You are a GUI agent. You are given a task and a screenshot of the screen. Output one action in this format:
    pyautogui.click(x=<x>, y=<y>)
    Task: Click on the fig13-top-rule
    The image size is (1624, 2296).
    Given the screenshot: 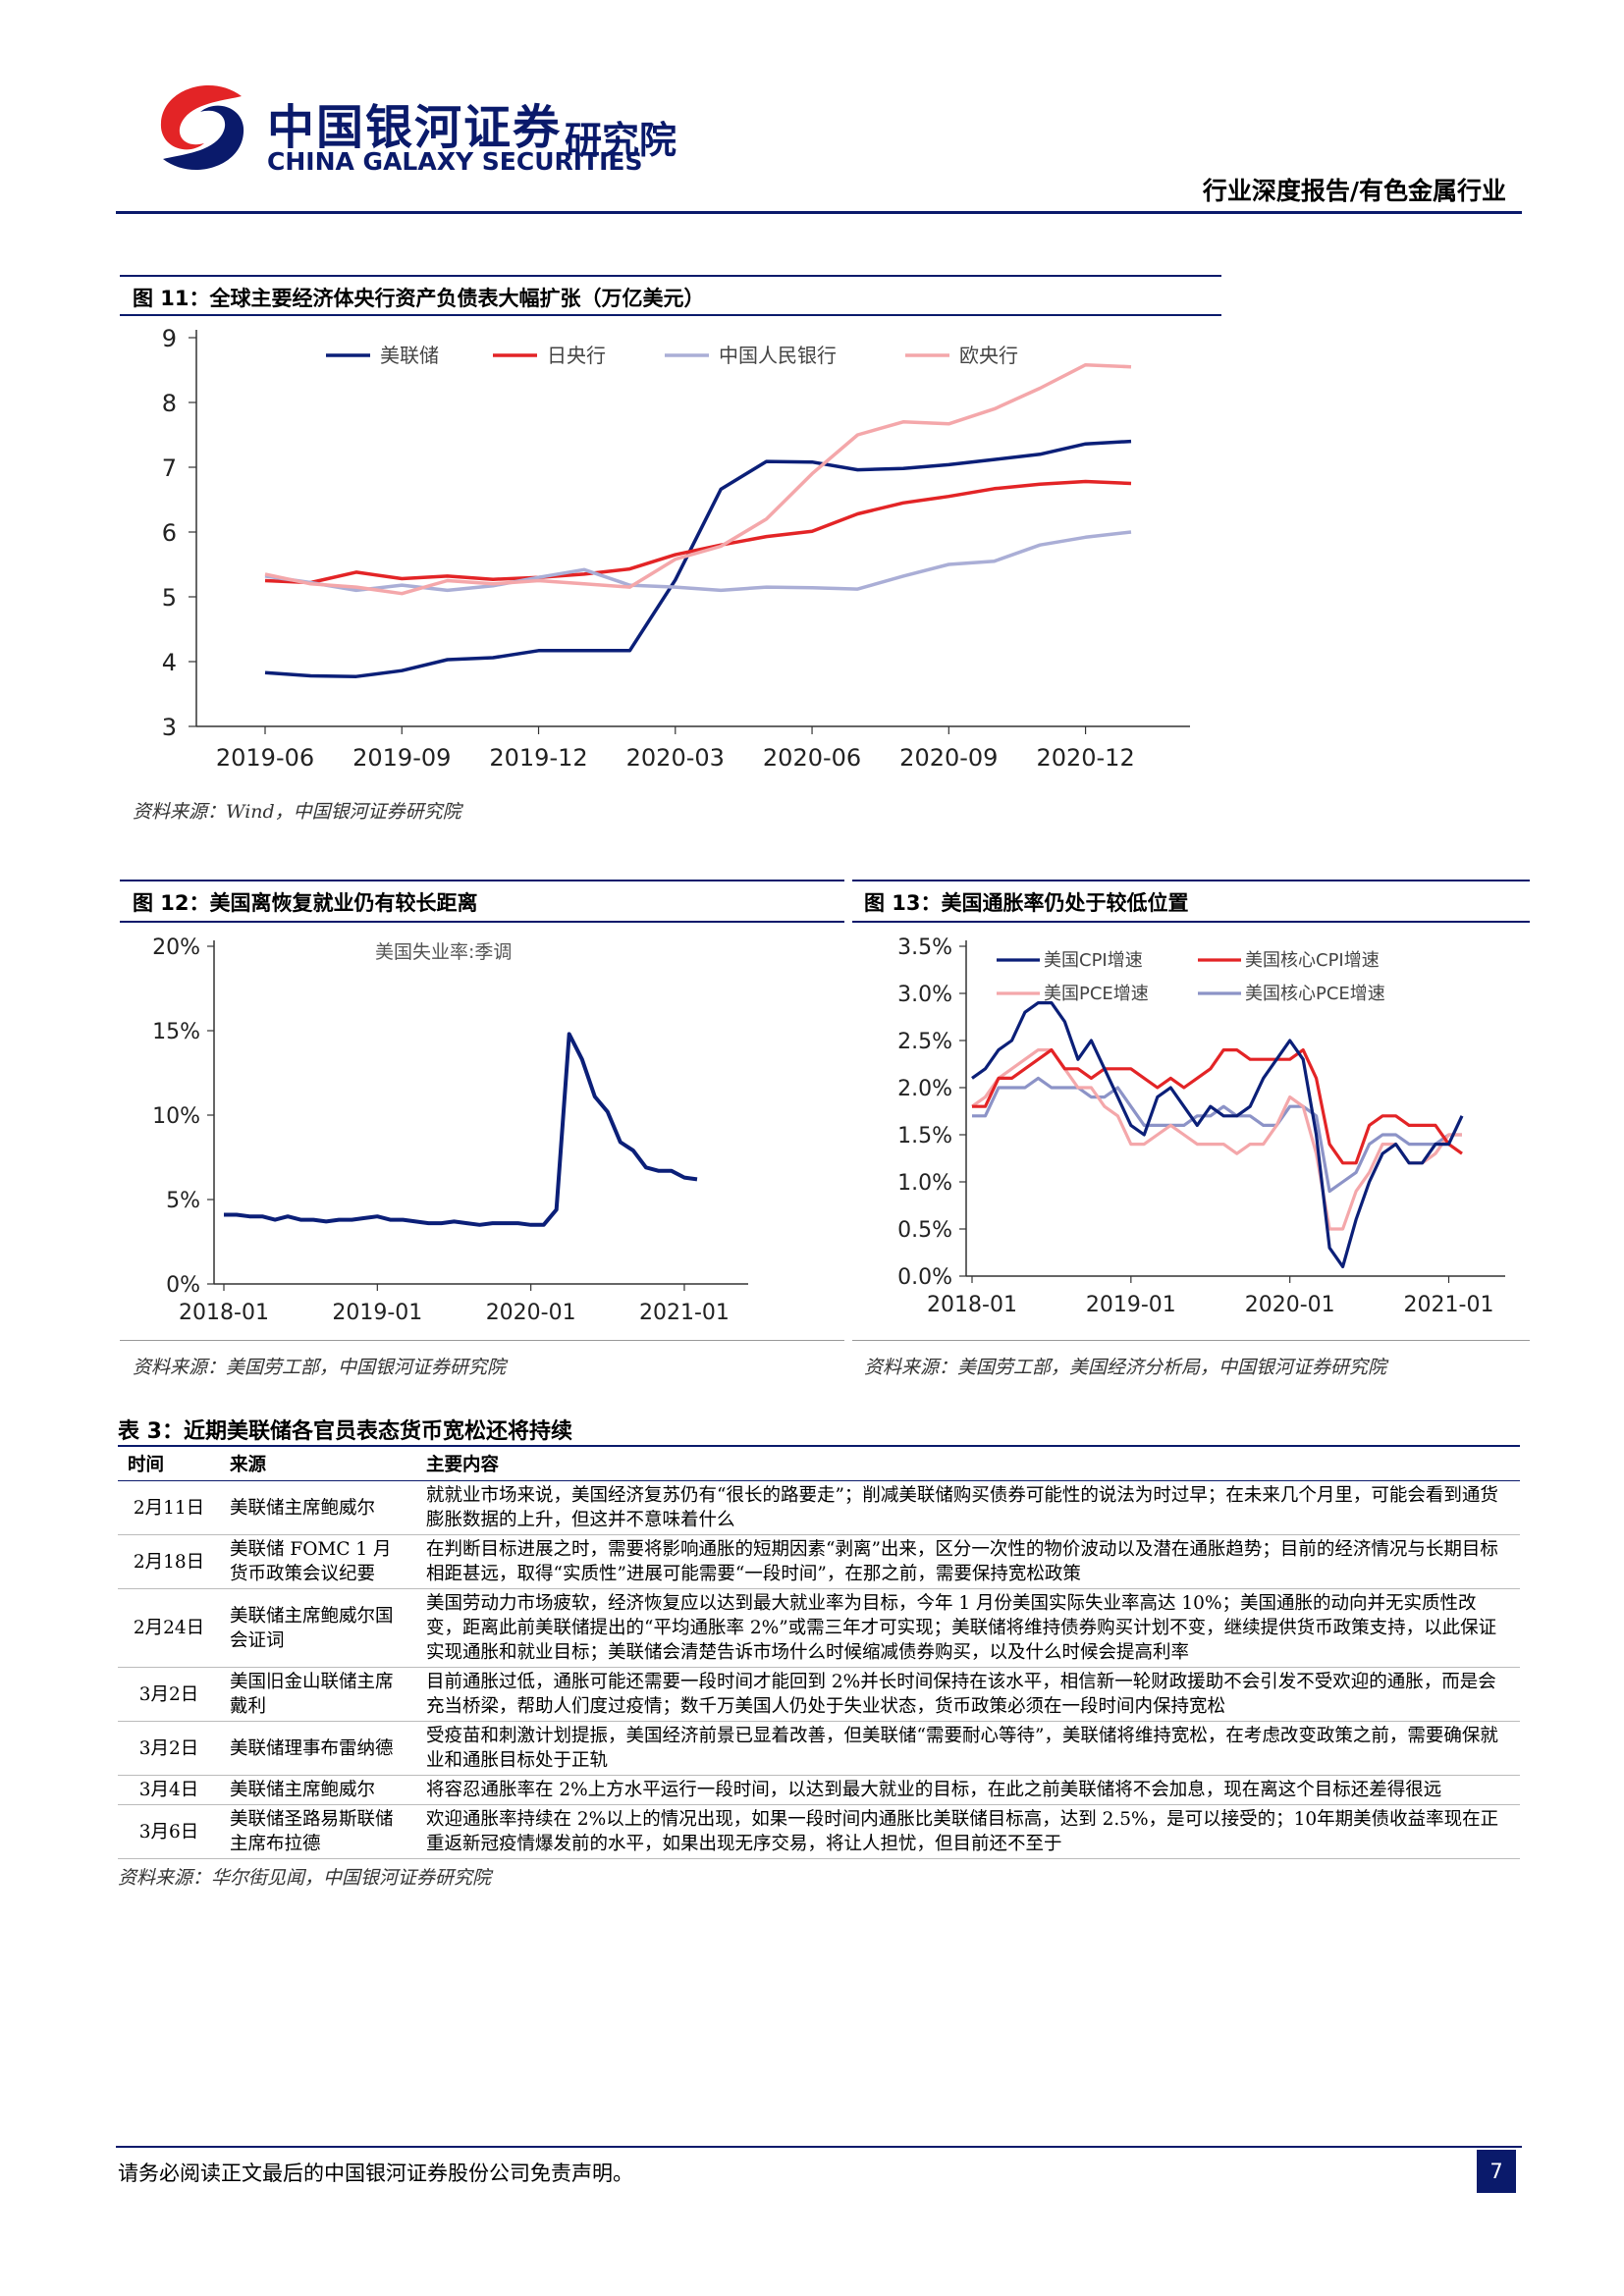 What is the action you would take?
    pyautogui.click(x=1191, y=880)
    